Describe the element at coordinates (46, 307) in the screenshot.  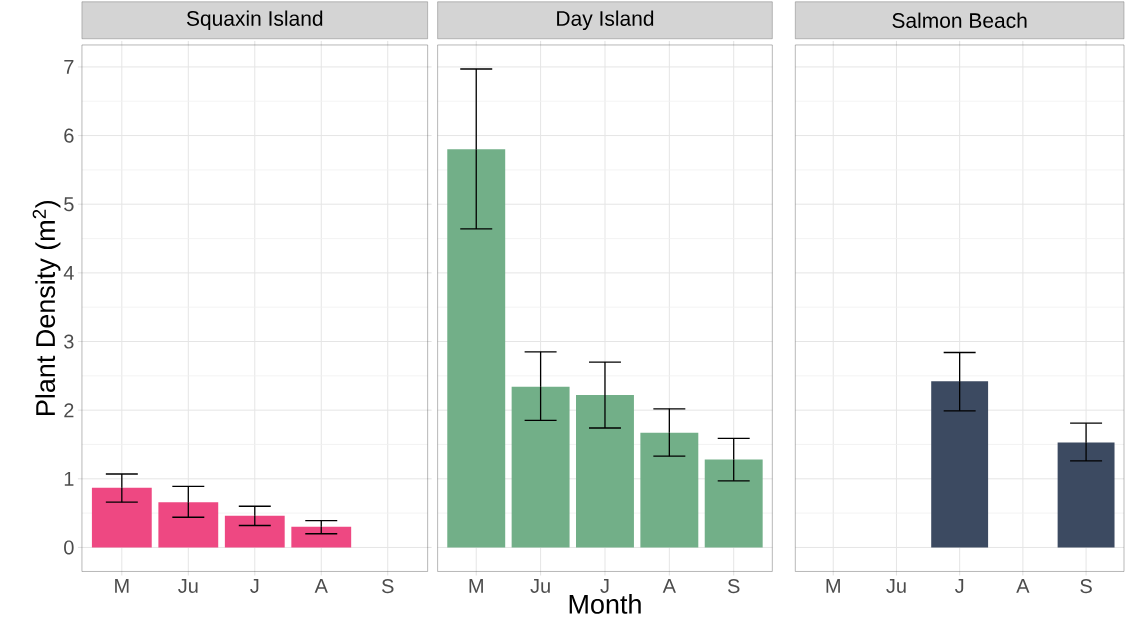
I see `y-axis-title: Plant Density (m$^{2}$)` at that location.